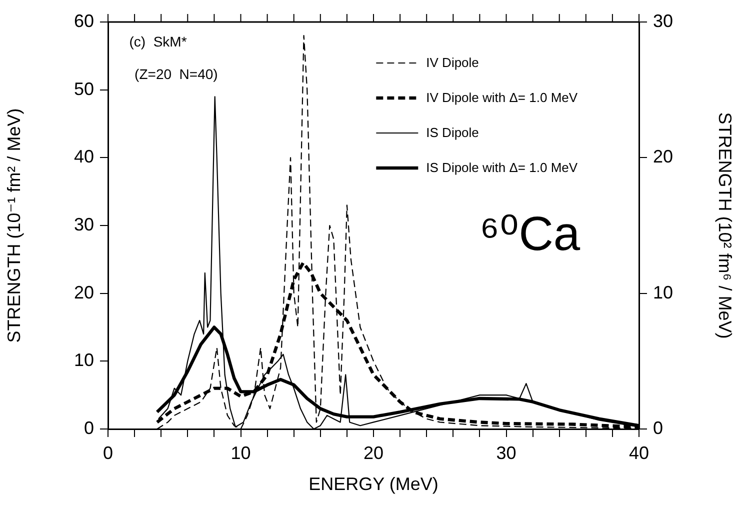 The width and height of the screenshot is (739, 512). What do you see at coordinates (373, 452) in the screenshot?
I see `x-tick-label: 20` at bounding box center [373, 452].